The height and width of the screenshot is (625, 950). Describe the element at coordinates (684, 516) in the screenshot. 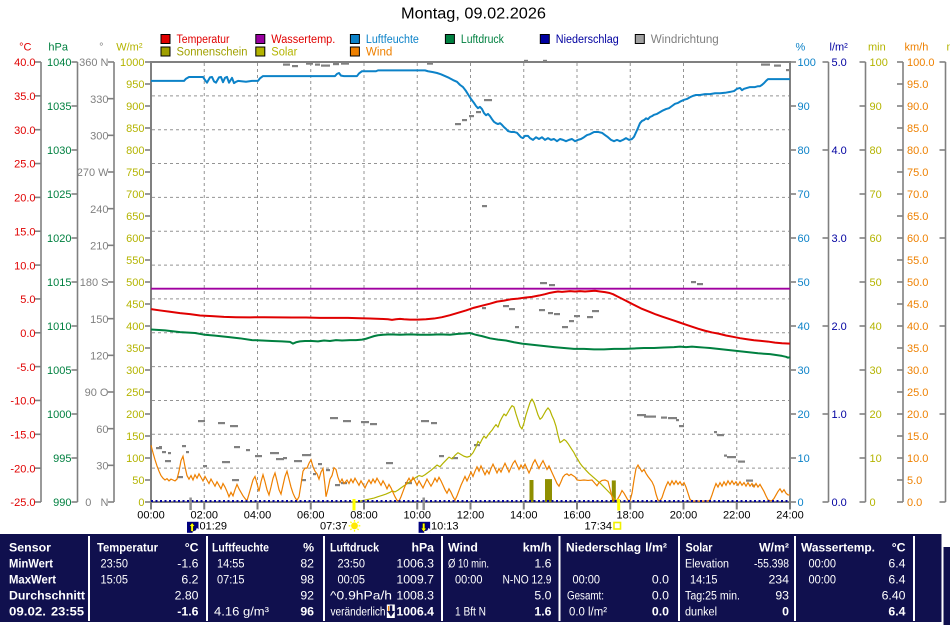

I see `svg-text: 20:00` at that location.